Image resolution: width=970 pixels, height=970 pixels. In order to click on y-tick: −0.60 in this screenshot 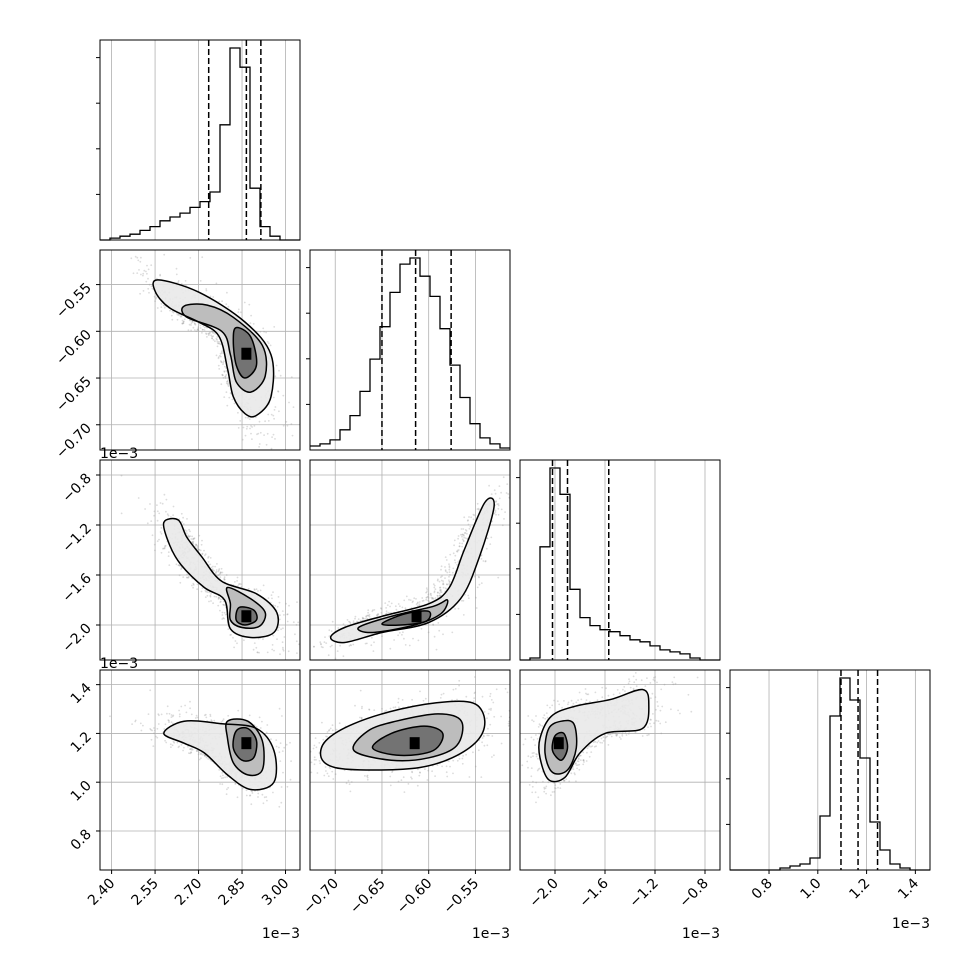, I will do `click(76, 347)`.